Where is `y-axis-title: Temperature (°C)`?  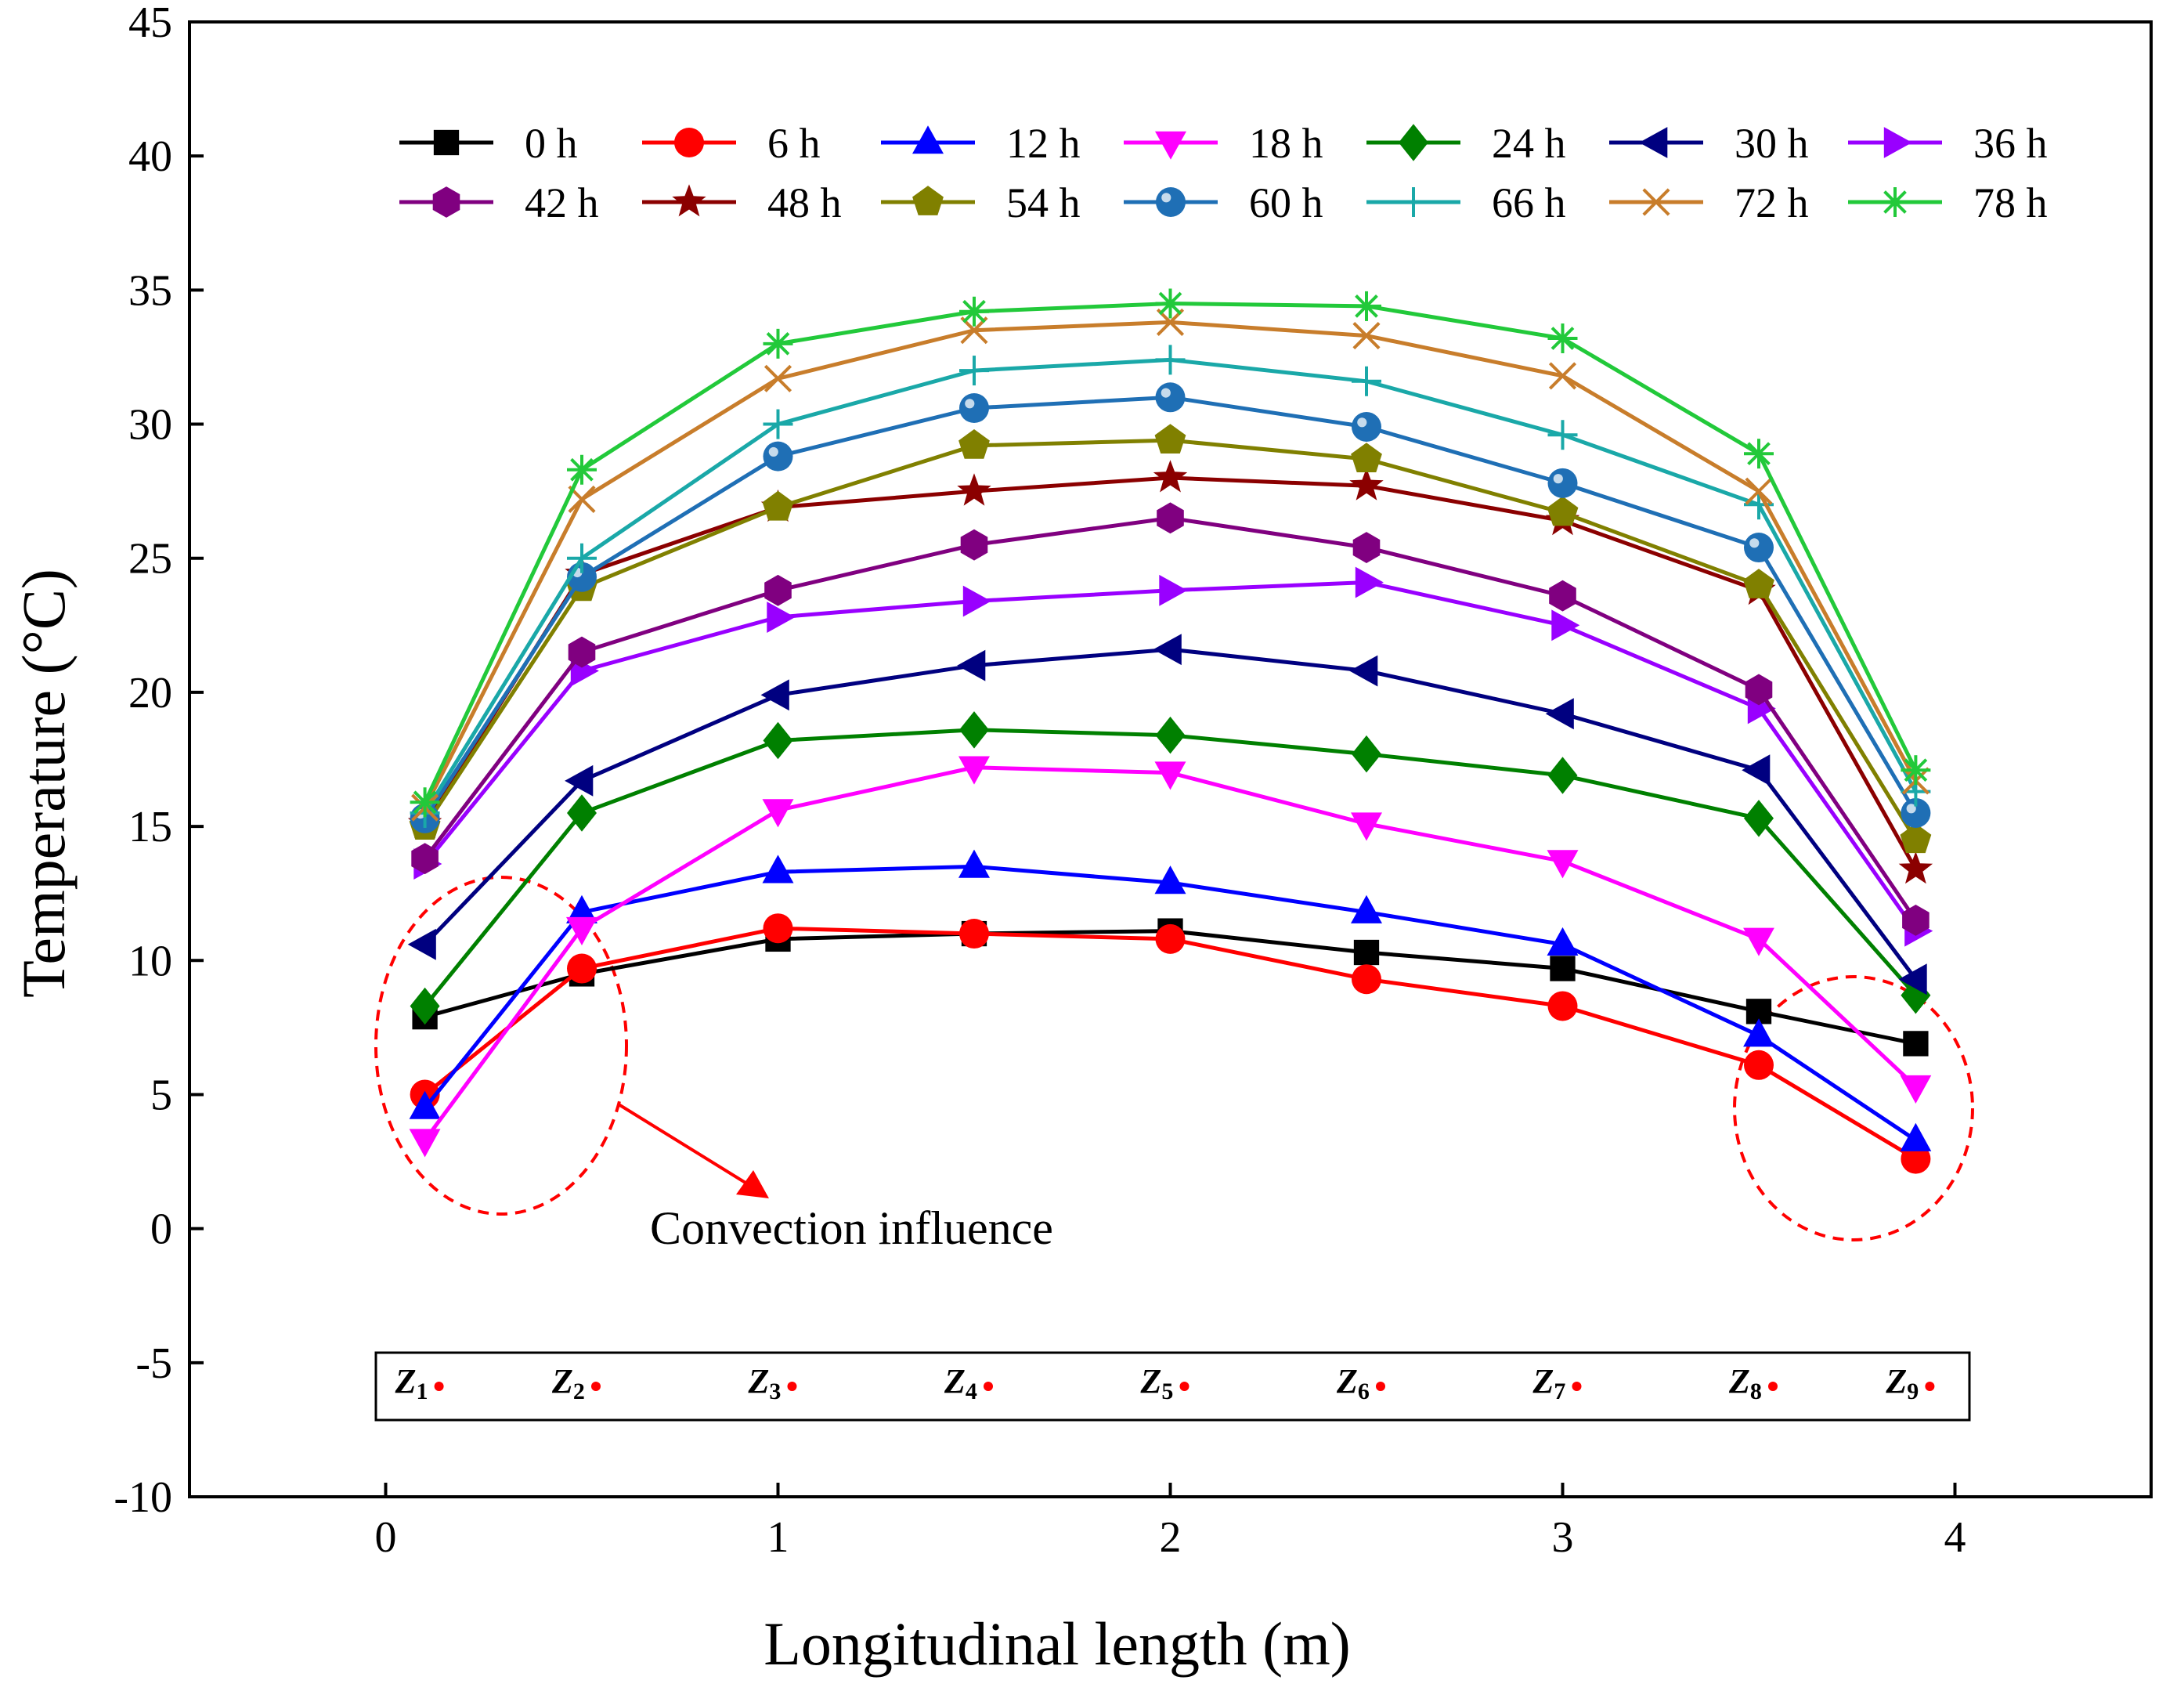
y-axis-title: Temperature (°C) is located at coordinates (43, 783).